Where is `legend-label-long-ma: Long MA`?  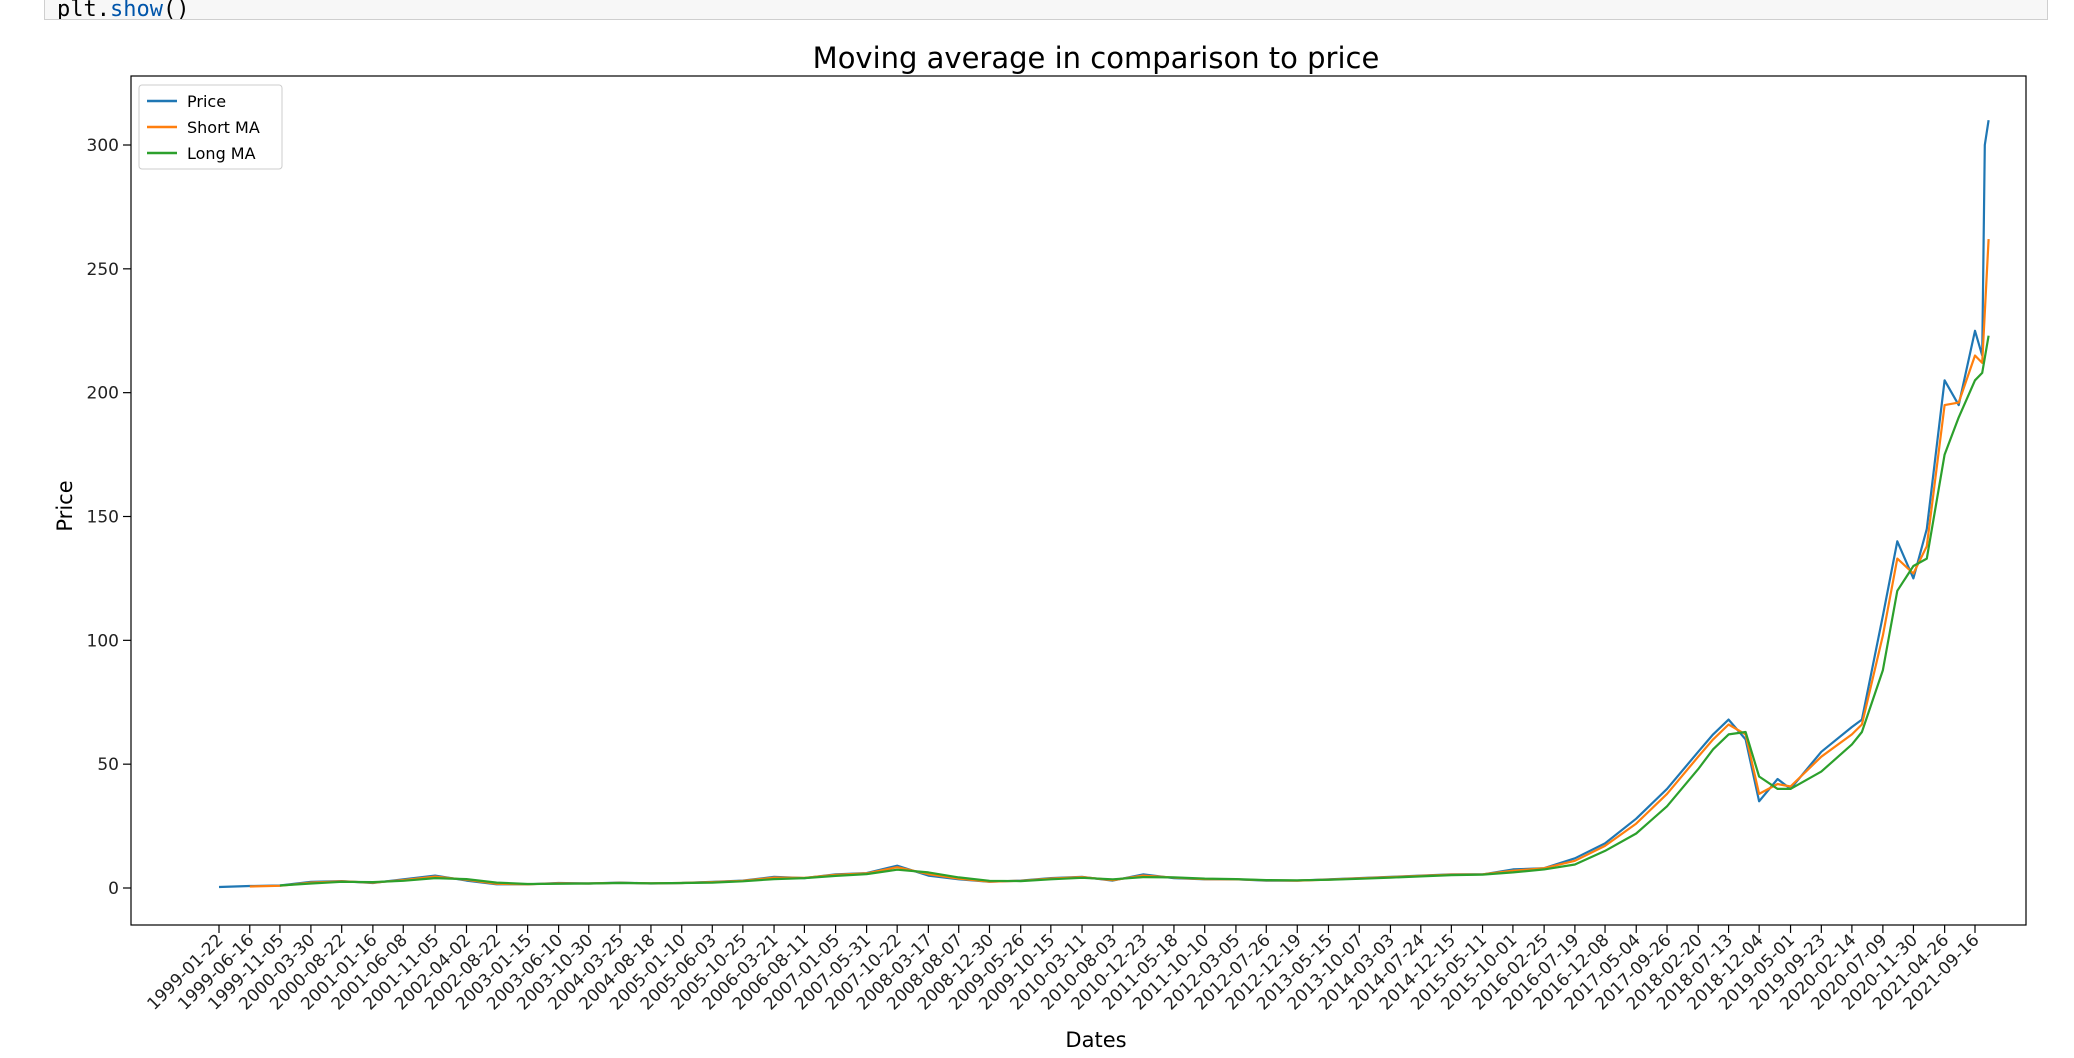 legend-label-long-ma: Long MA is located at coordinates (221, 153).